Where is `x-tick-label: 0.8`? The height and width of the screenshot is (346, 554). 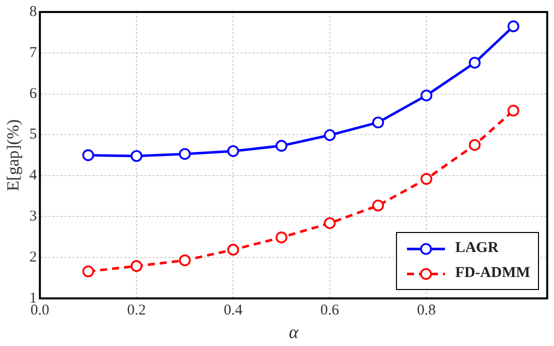
x-tick-label: 0.8 is located at coordinates (426, 310).